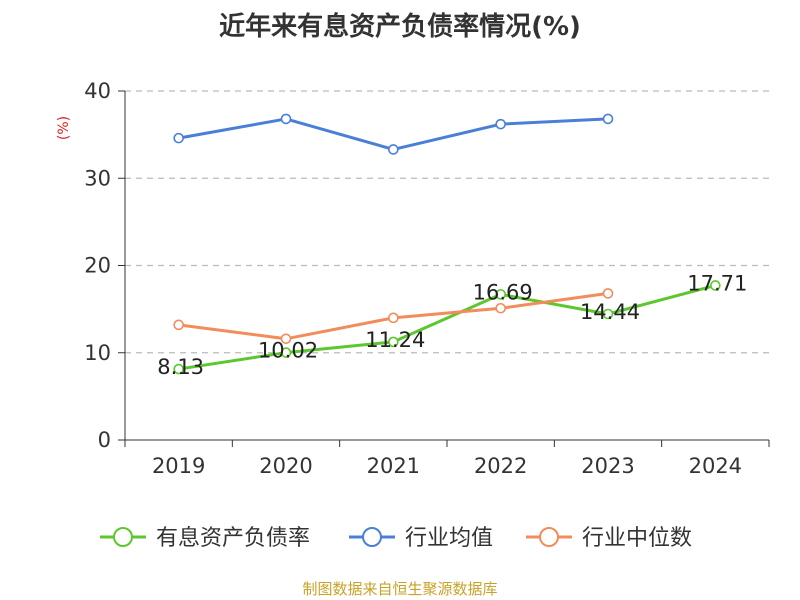 This screenshot has height=600, width=800. Describe the element at coordinates (178, 325) in the screenshot. I see `series-2-point-2019` at that location.